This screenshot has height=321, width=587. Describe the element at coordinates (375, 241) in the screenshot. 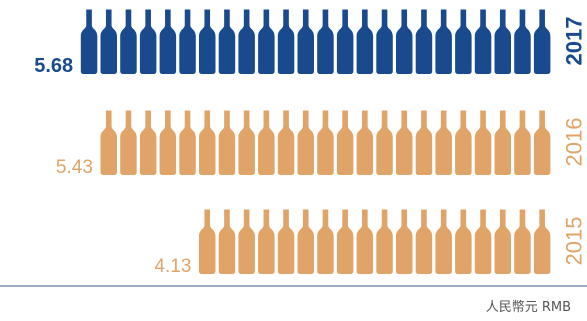

I see `bottle-row-2015` at that location.